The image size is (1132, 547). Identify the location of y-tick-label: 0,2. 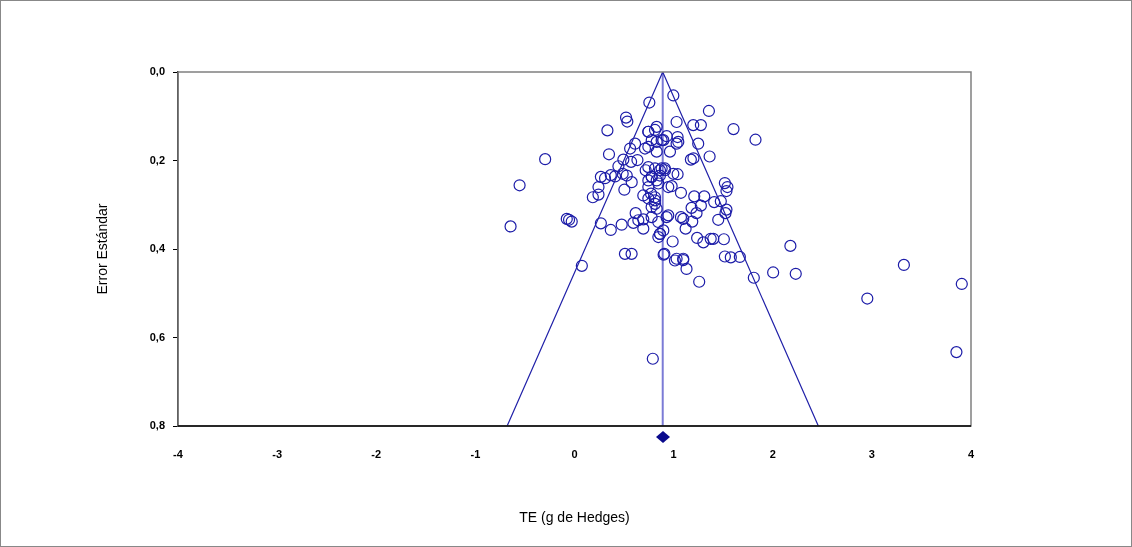
(157, 159).